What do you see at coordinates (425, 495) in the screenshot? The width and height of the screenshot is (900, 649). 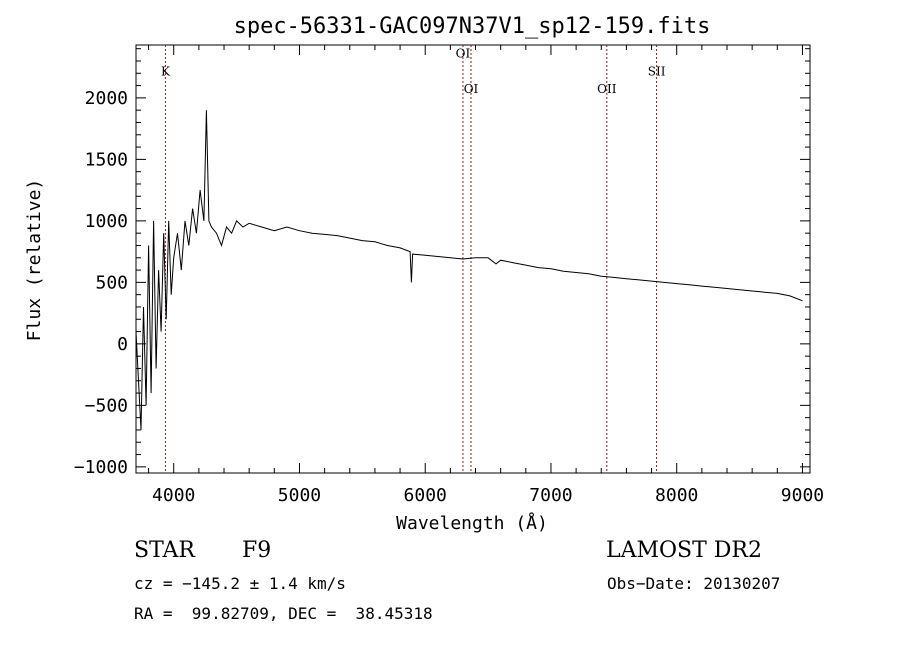 I see `x-tick-label: 6000` at bounding box center [425, 495].